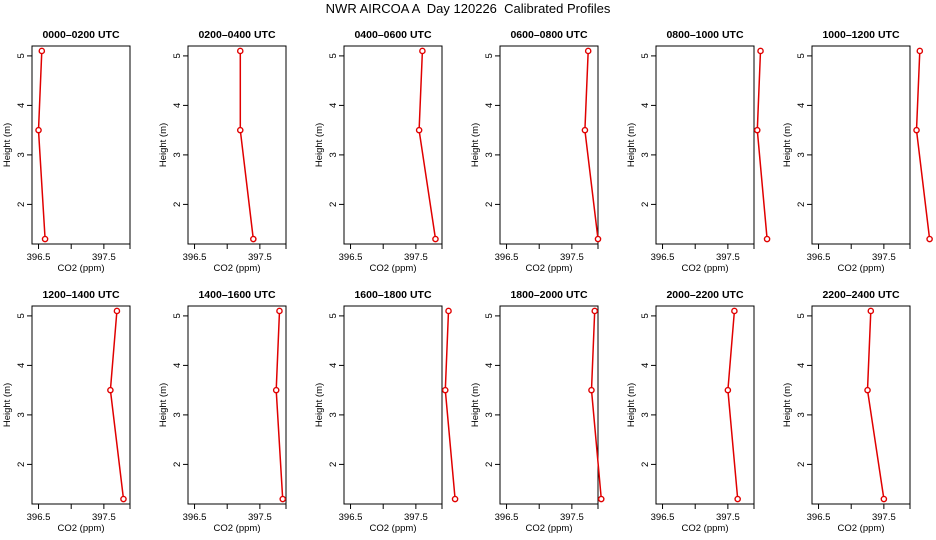 Image resolution: width=936 pixels, height=540 pixels. Describe the element at coordinates (548, 295) in the screenshot. I see `panel-title: 1800–2000 UTC` at that location.